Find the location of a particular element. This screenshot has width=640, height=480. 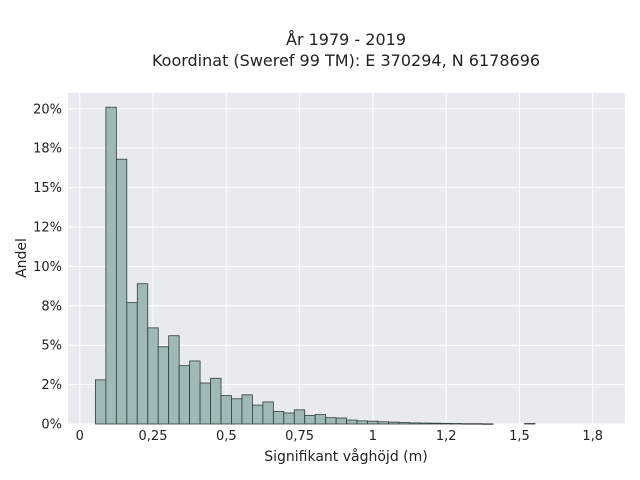

y-tick-label: 10% is located at coordinates (47, 267).